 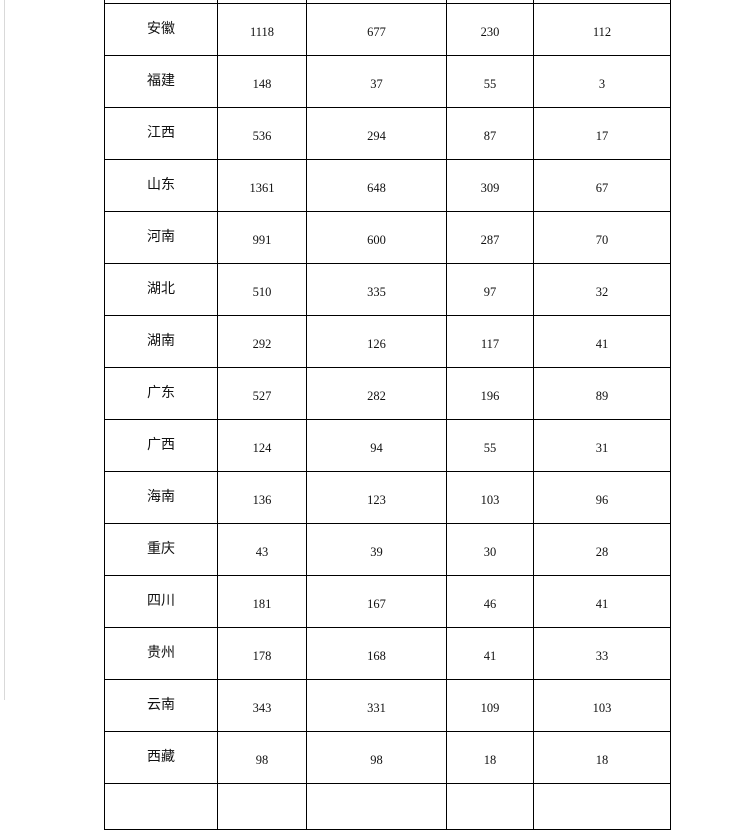 I want to click on value-cell: 148, so click(x=262, y=81).